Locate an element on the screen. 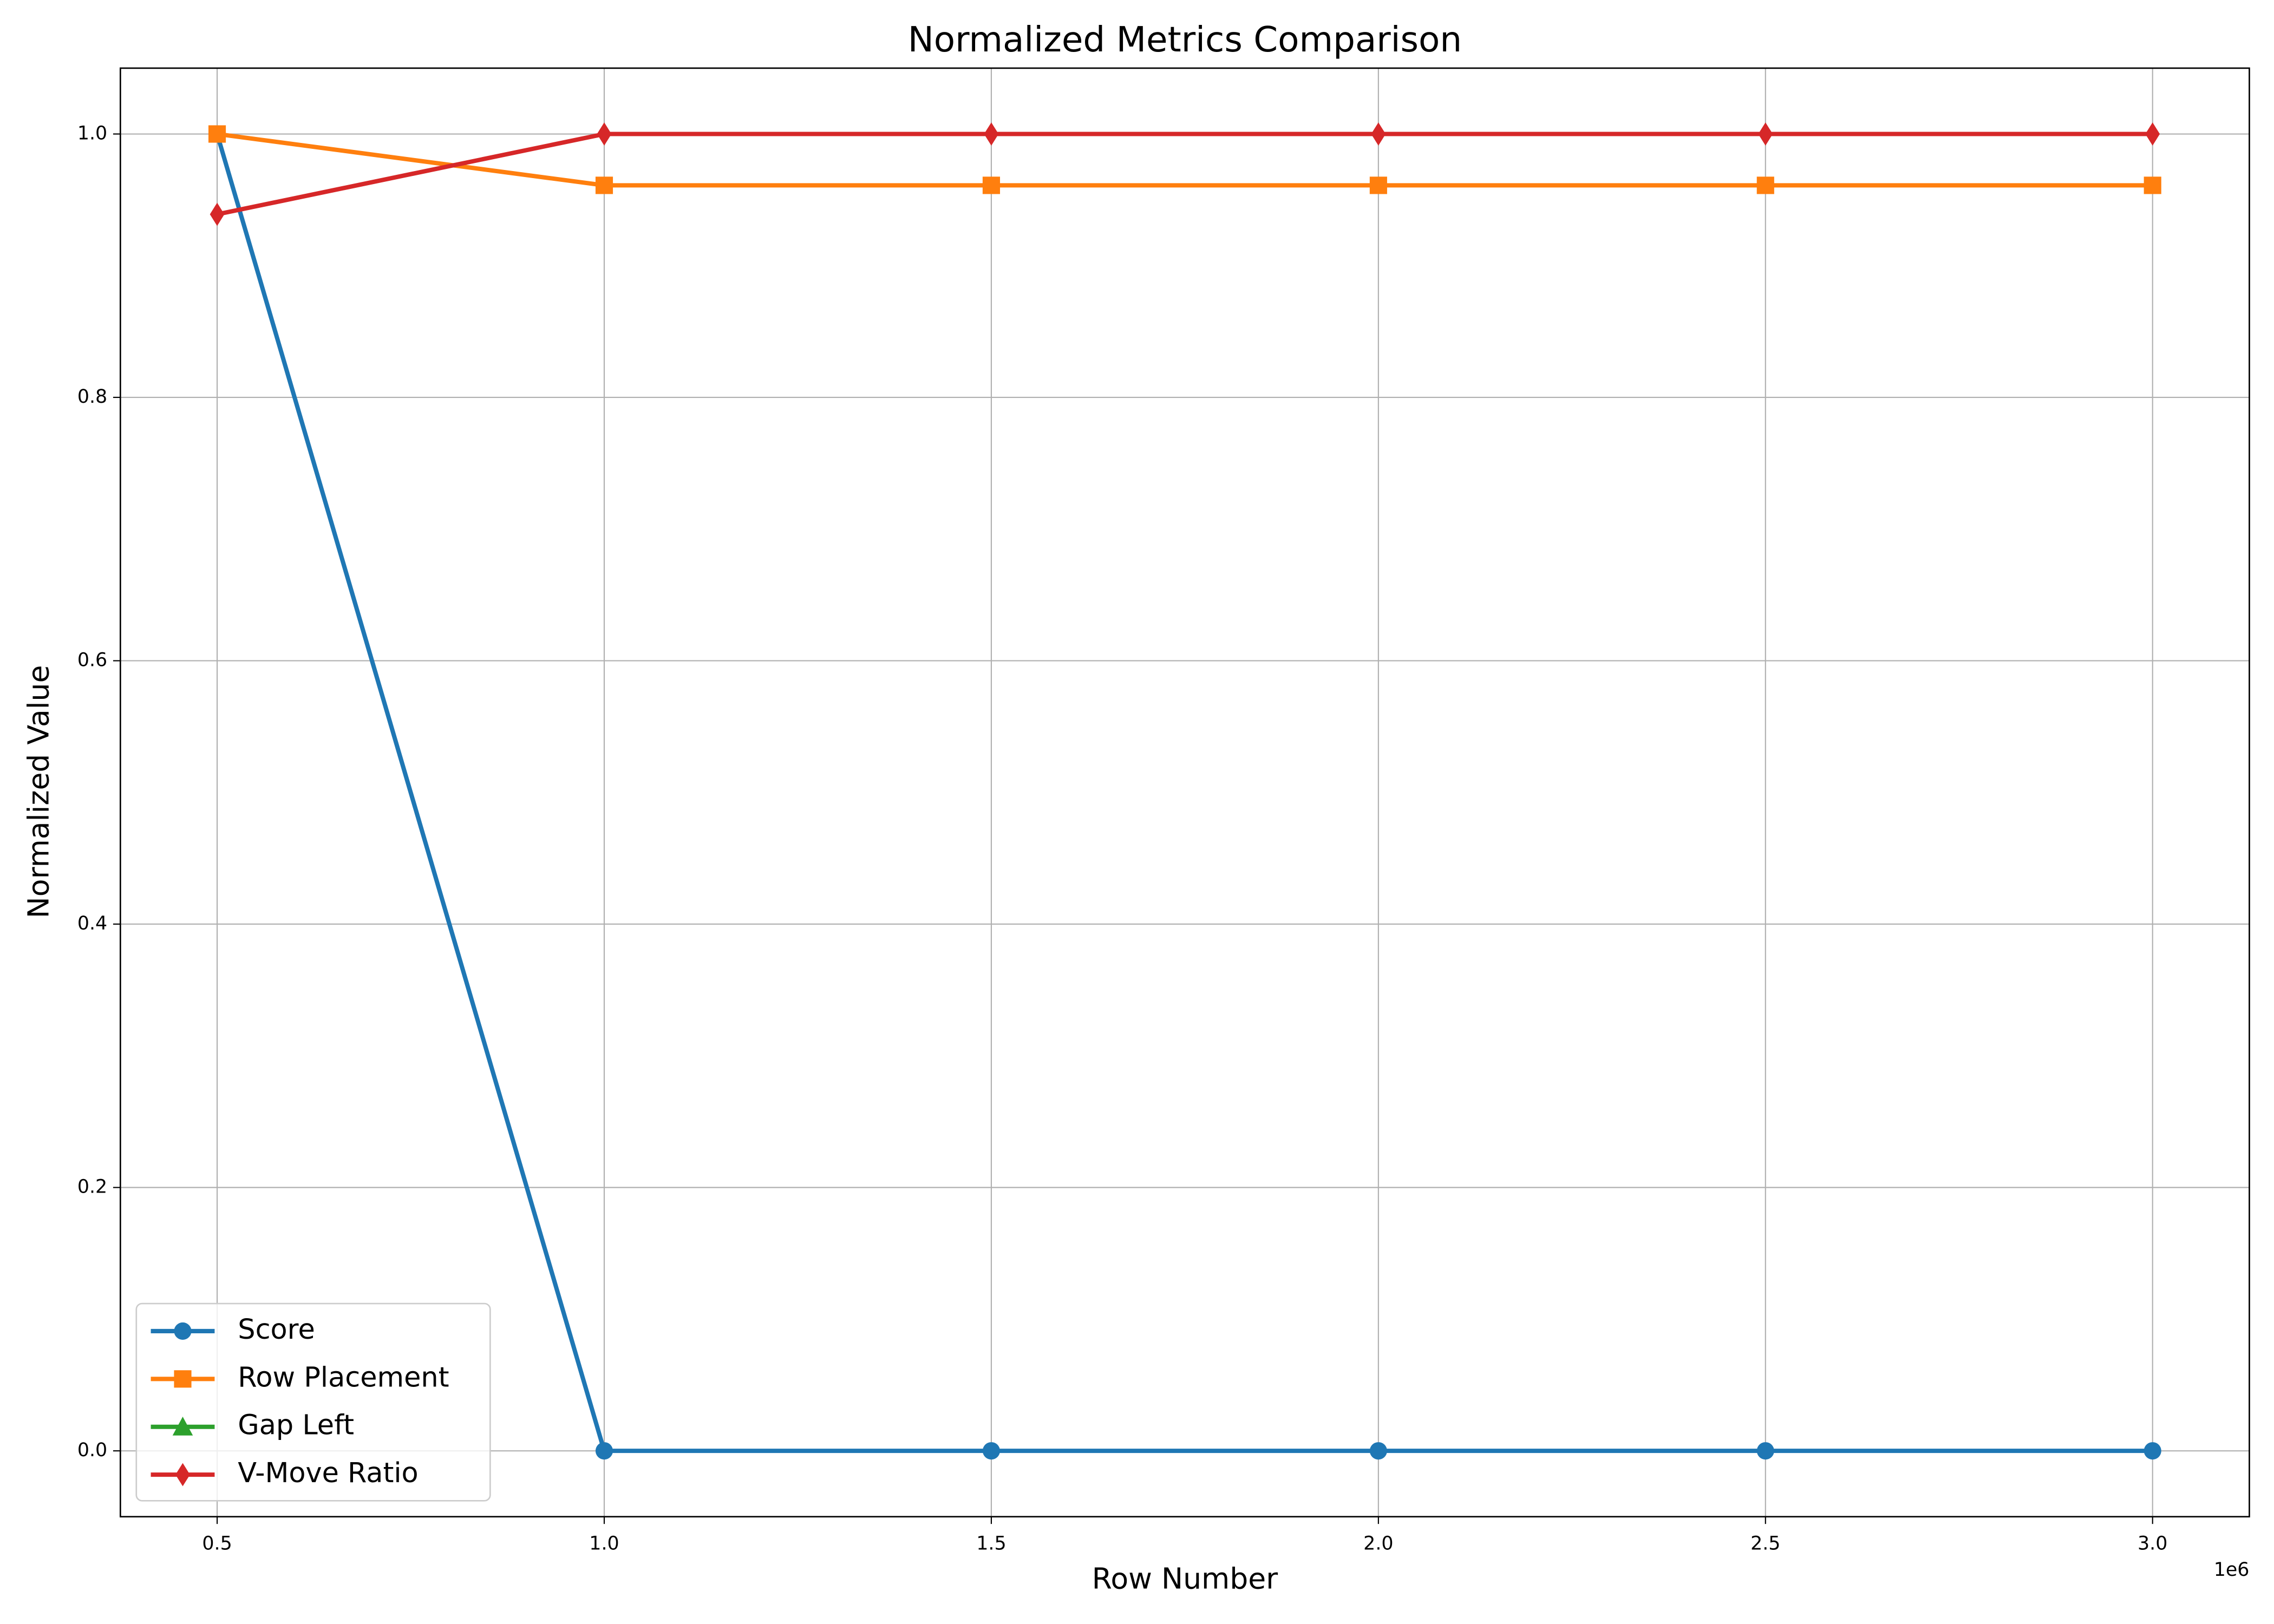 This screenshot has height=1624, width=2274. y-tick-label: 0.8 is located at coordinates (92, 397).